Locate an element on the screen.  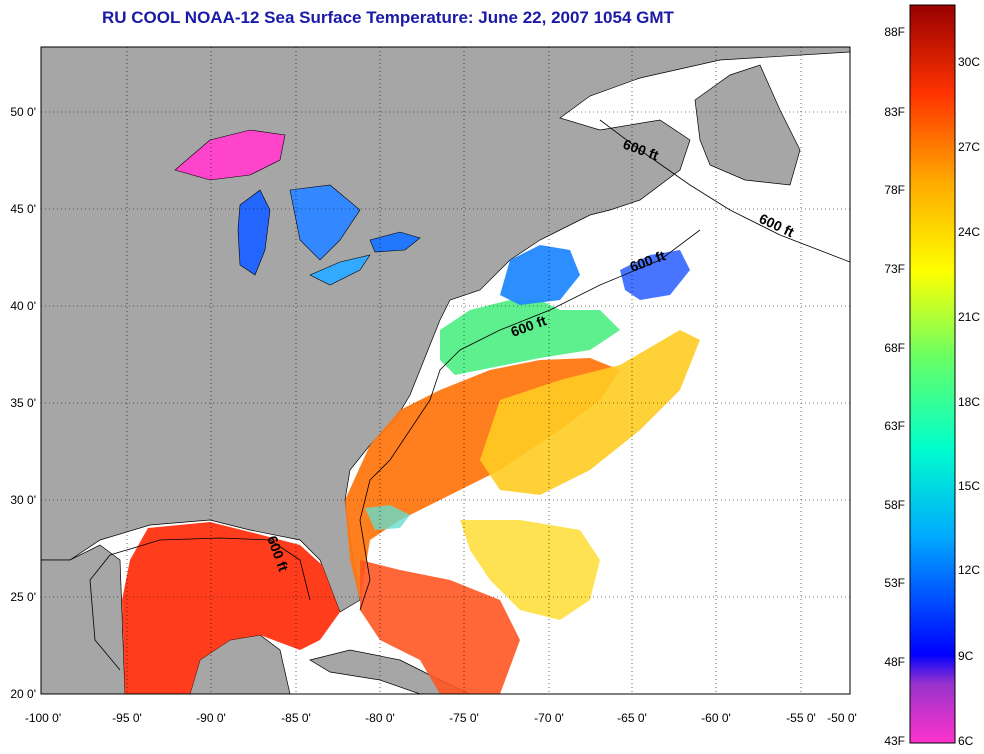
lake-ontario is located at coordinates (395, 242).